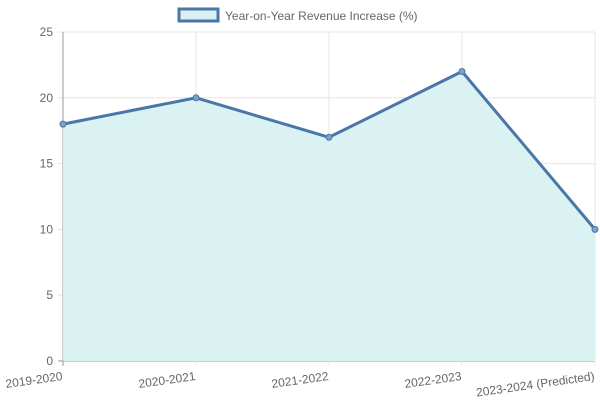 The image size is (600, 405). What do you see at coordinates (47, 32) in the screenshot?
I see `y-tick-label: 25` at bounding box center [47, 32].